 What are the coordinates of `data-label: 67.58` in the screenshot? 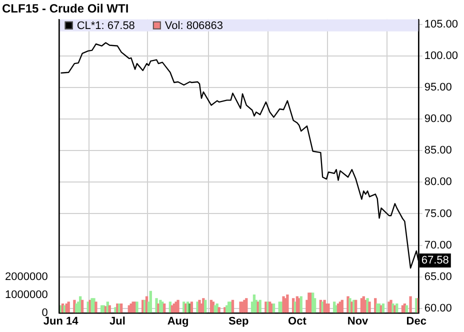 It's located at (435, 260).